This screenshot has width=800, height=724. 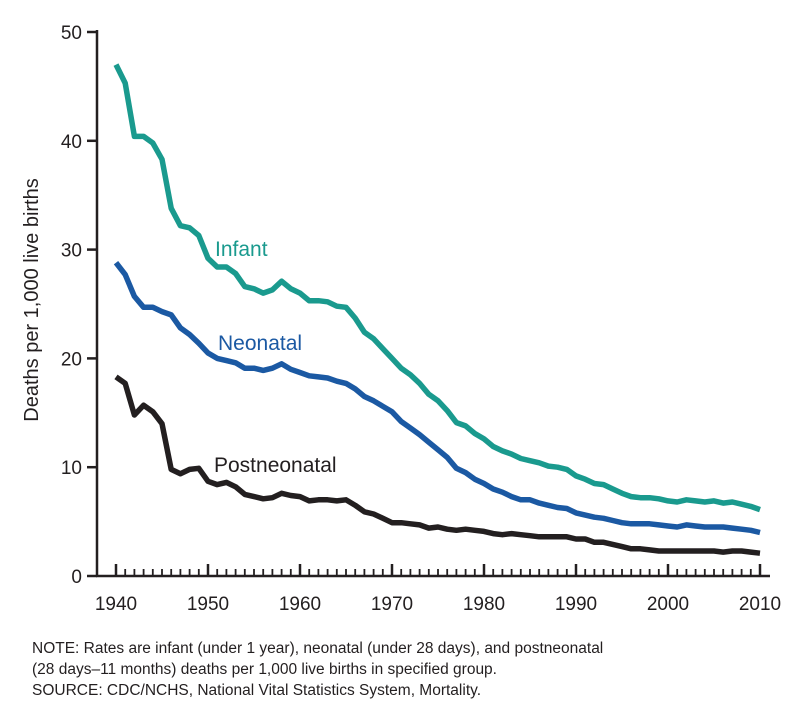 I want to click on y-tick-label-0: 0, so click(x=76, y=577).